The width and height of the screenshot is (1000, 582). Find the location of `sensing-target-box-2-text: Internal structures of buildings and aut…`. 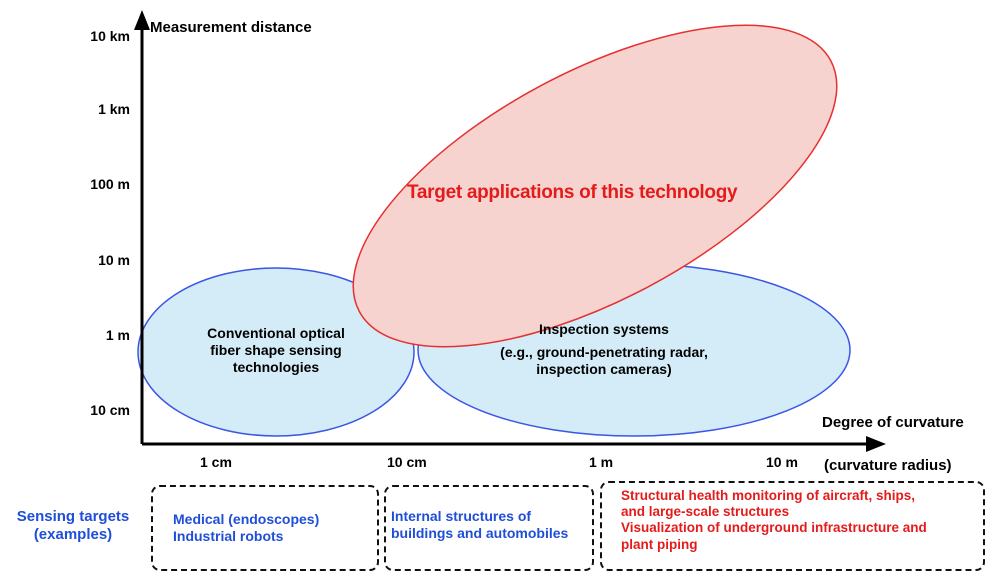

sensing-target-box-2-text: Internal structures of buildings and aut… is located at coordinates (479, 525).